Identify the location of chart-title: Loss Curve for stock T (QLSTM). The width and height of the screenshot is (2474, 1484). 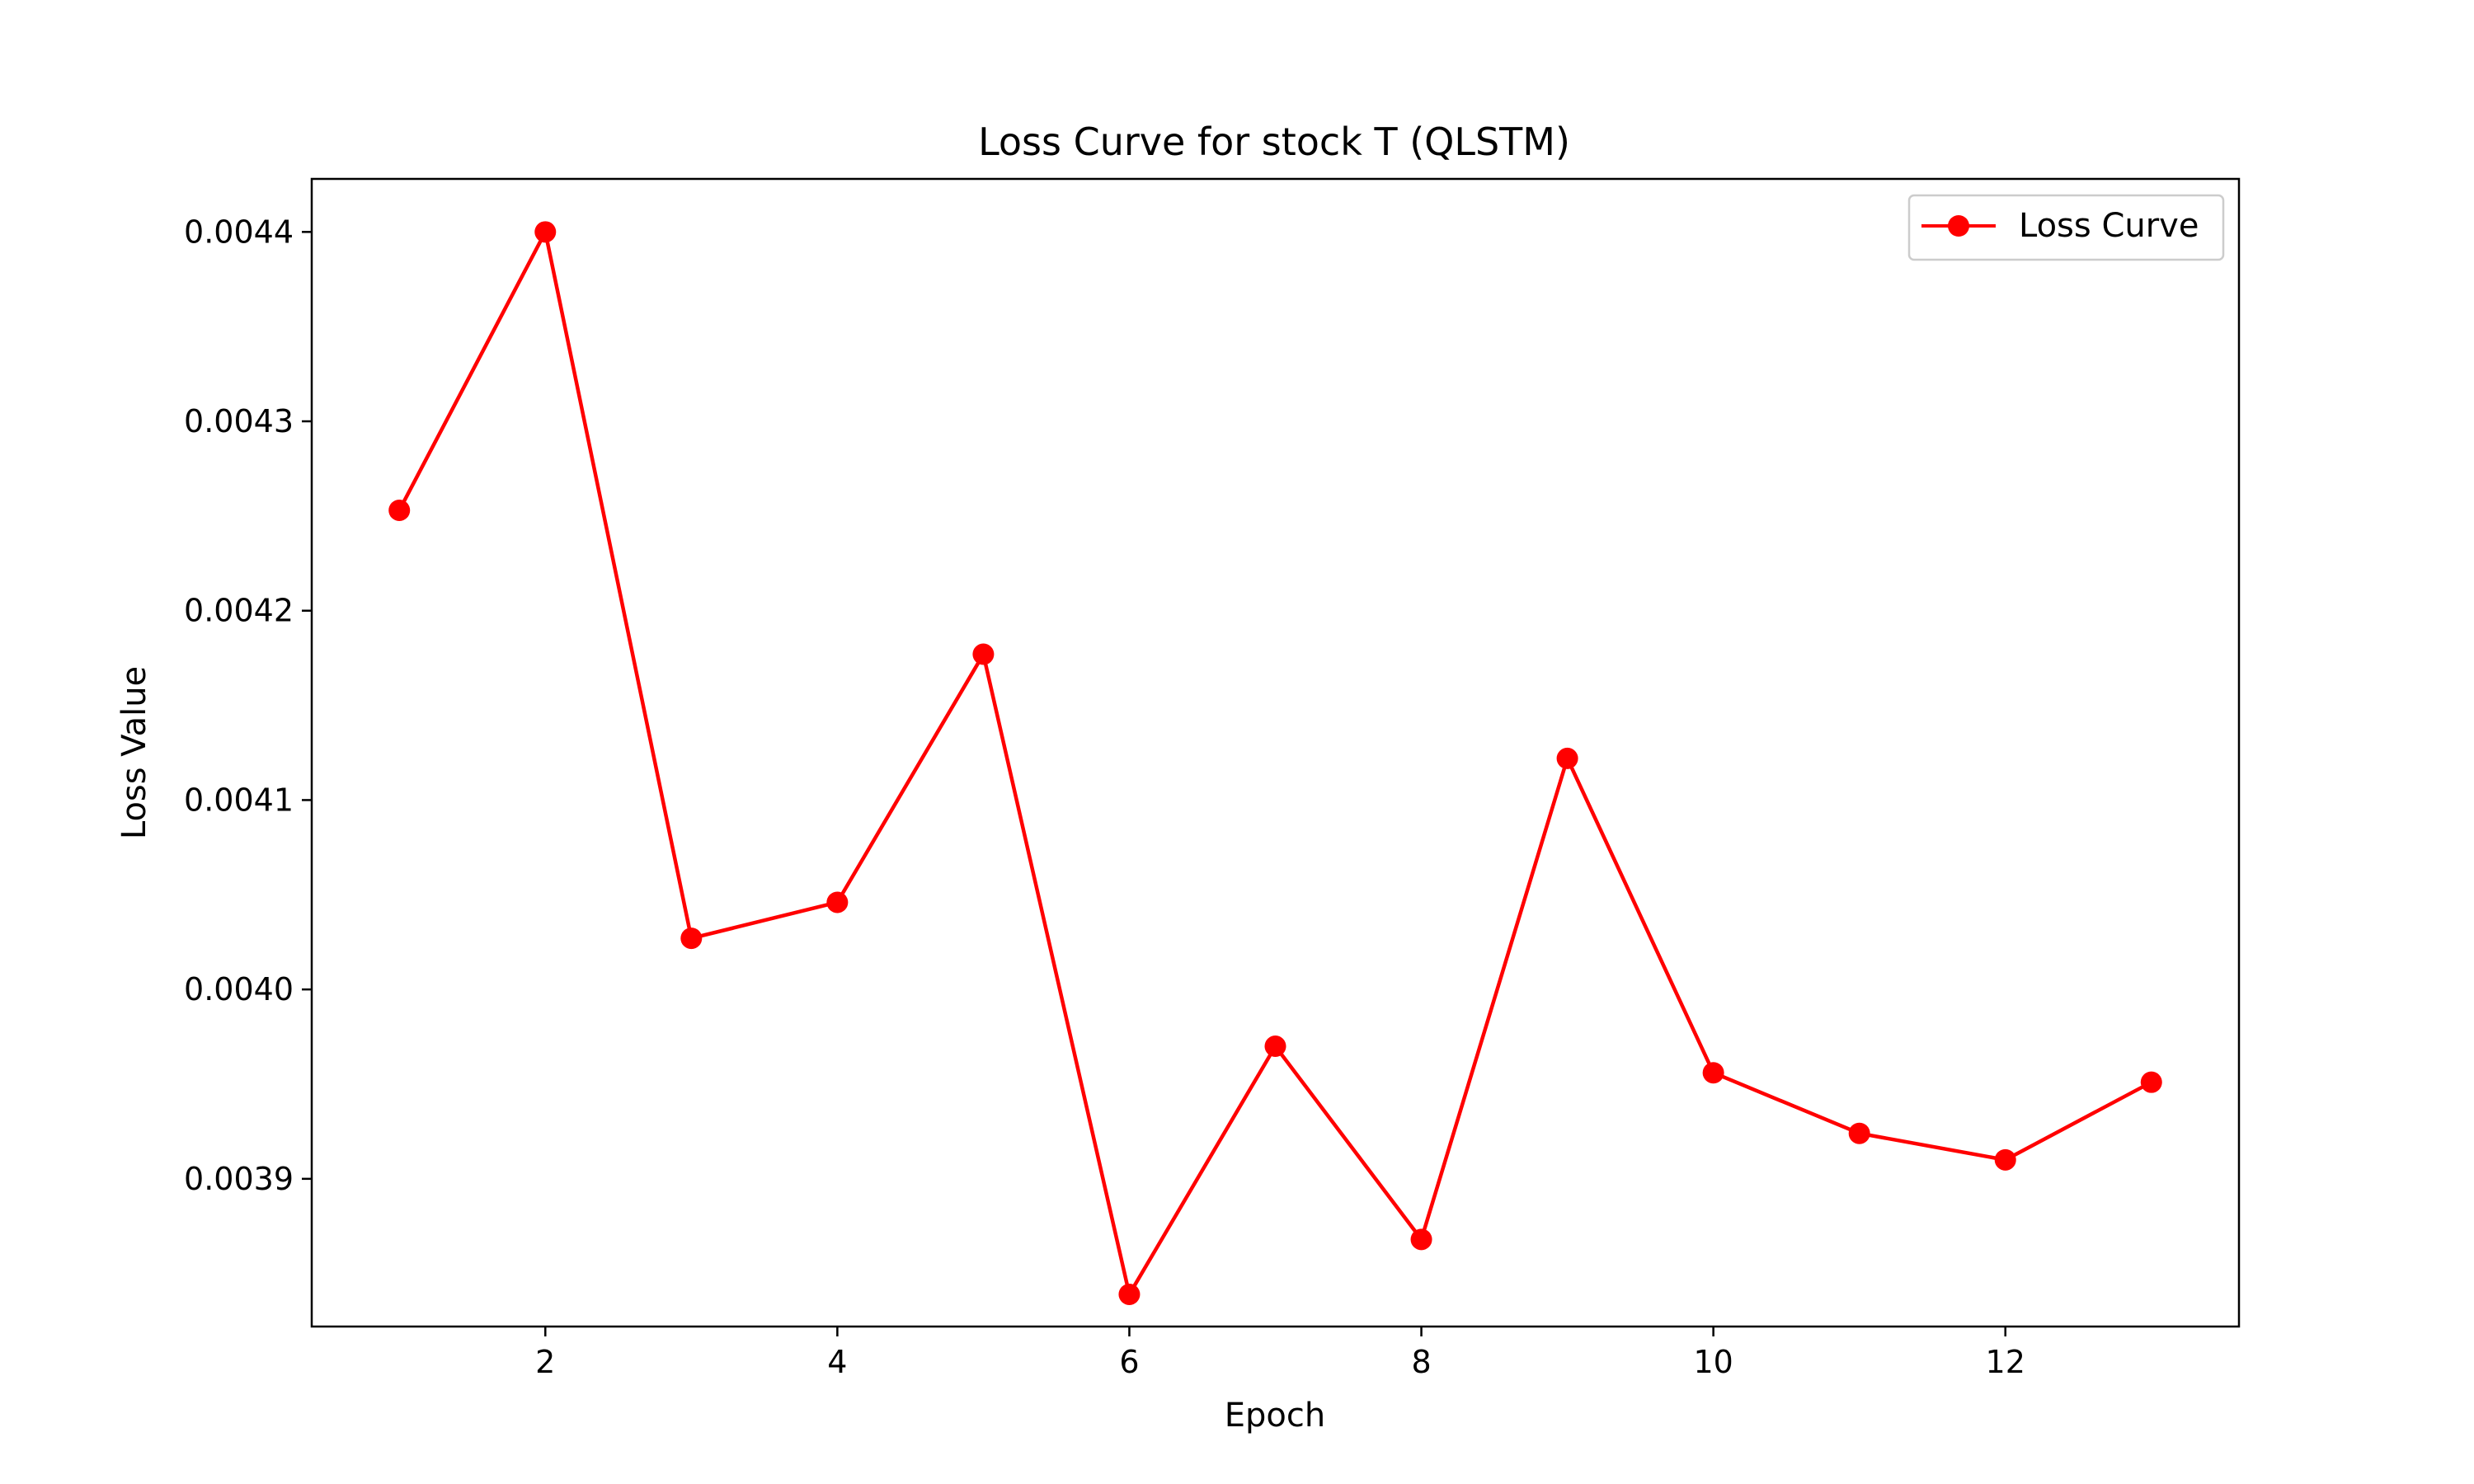
(1274, 142).